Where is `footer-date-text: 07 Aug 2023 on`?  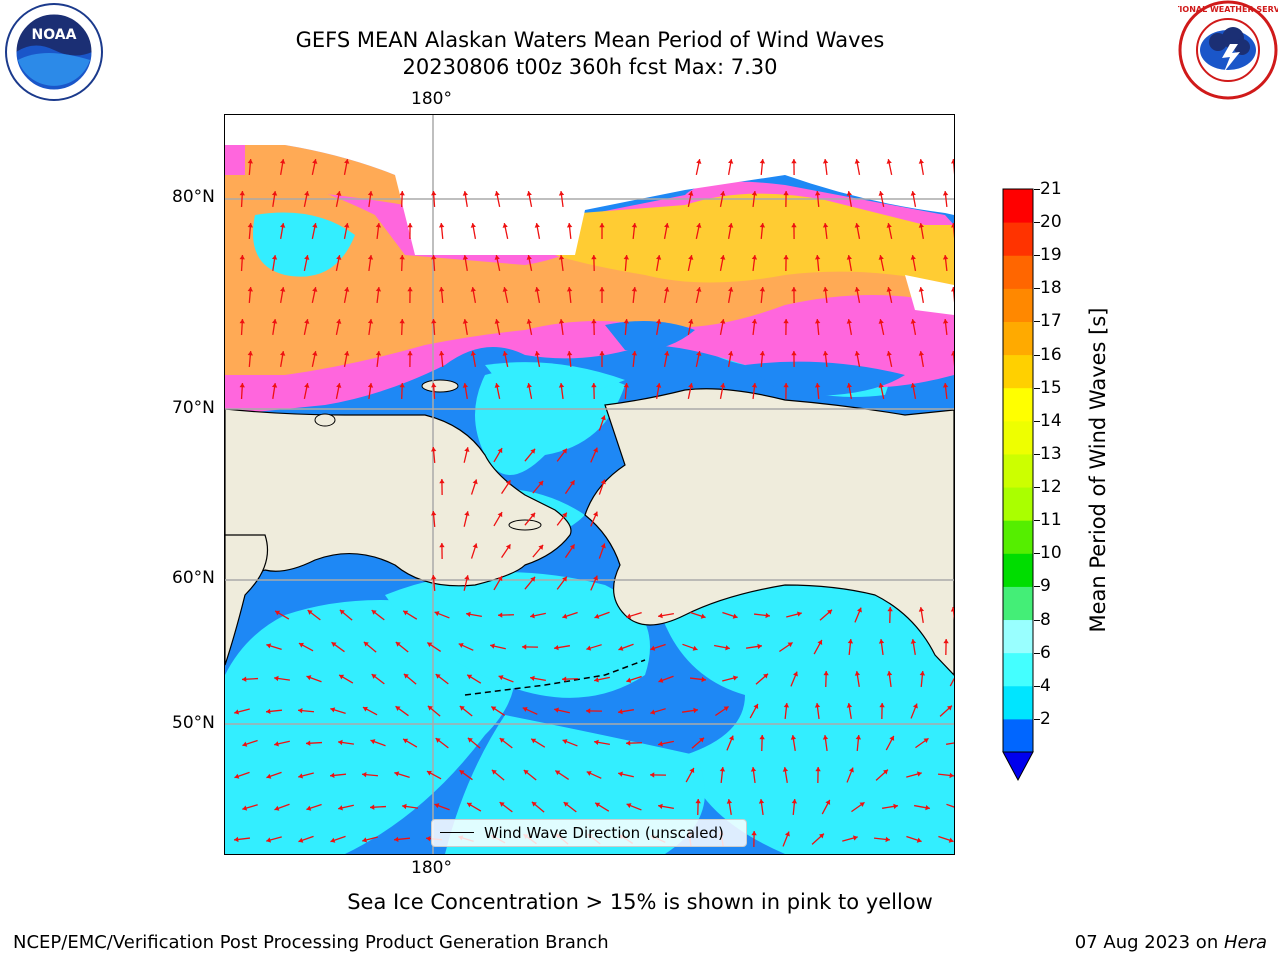
footer-date-text: 07 Aug 2023 on is located at coordinates (1149, 942).